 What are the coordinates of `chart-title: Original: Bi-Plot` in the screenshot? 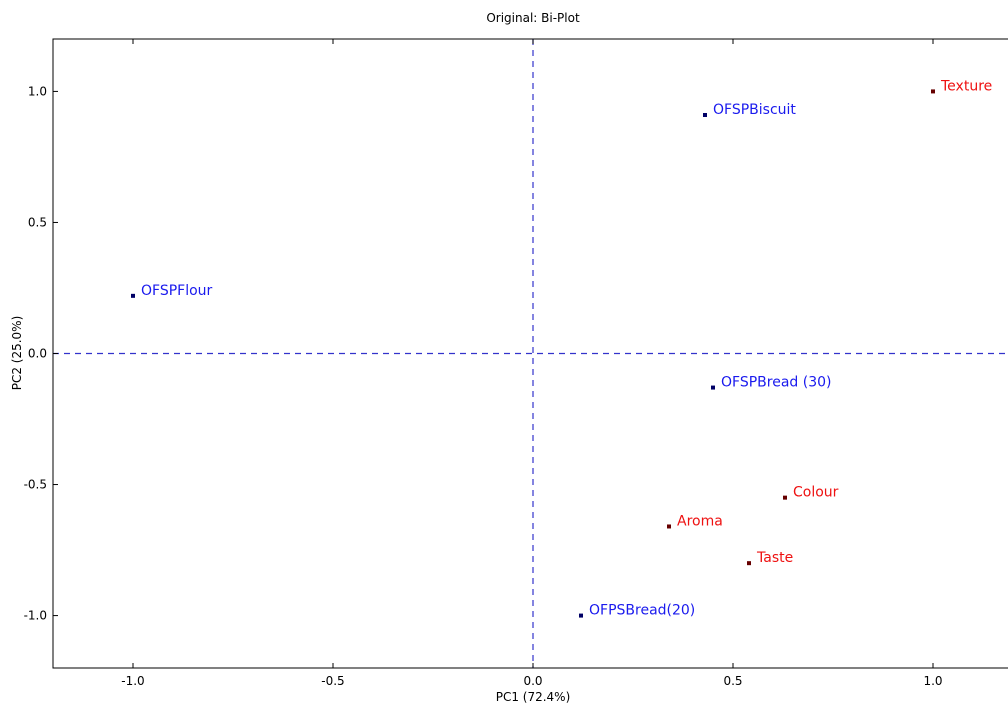 It's located at (533, 18).